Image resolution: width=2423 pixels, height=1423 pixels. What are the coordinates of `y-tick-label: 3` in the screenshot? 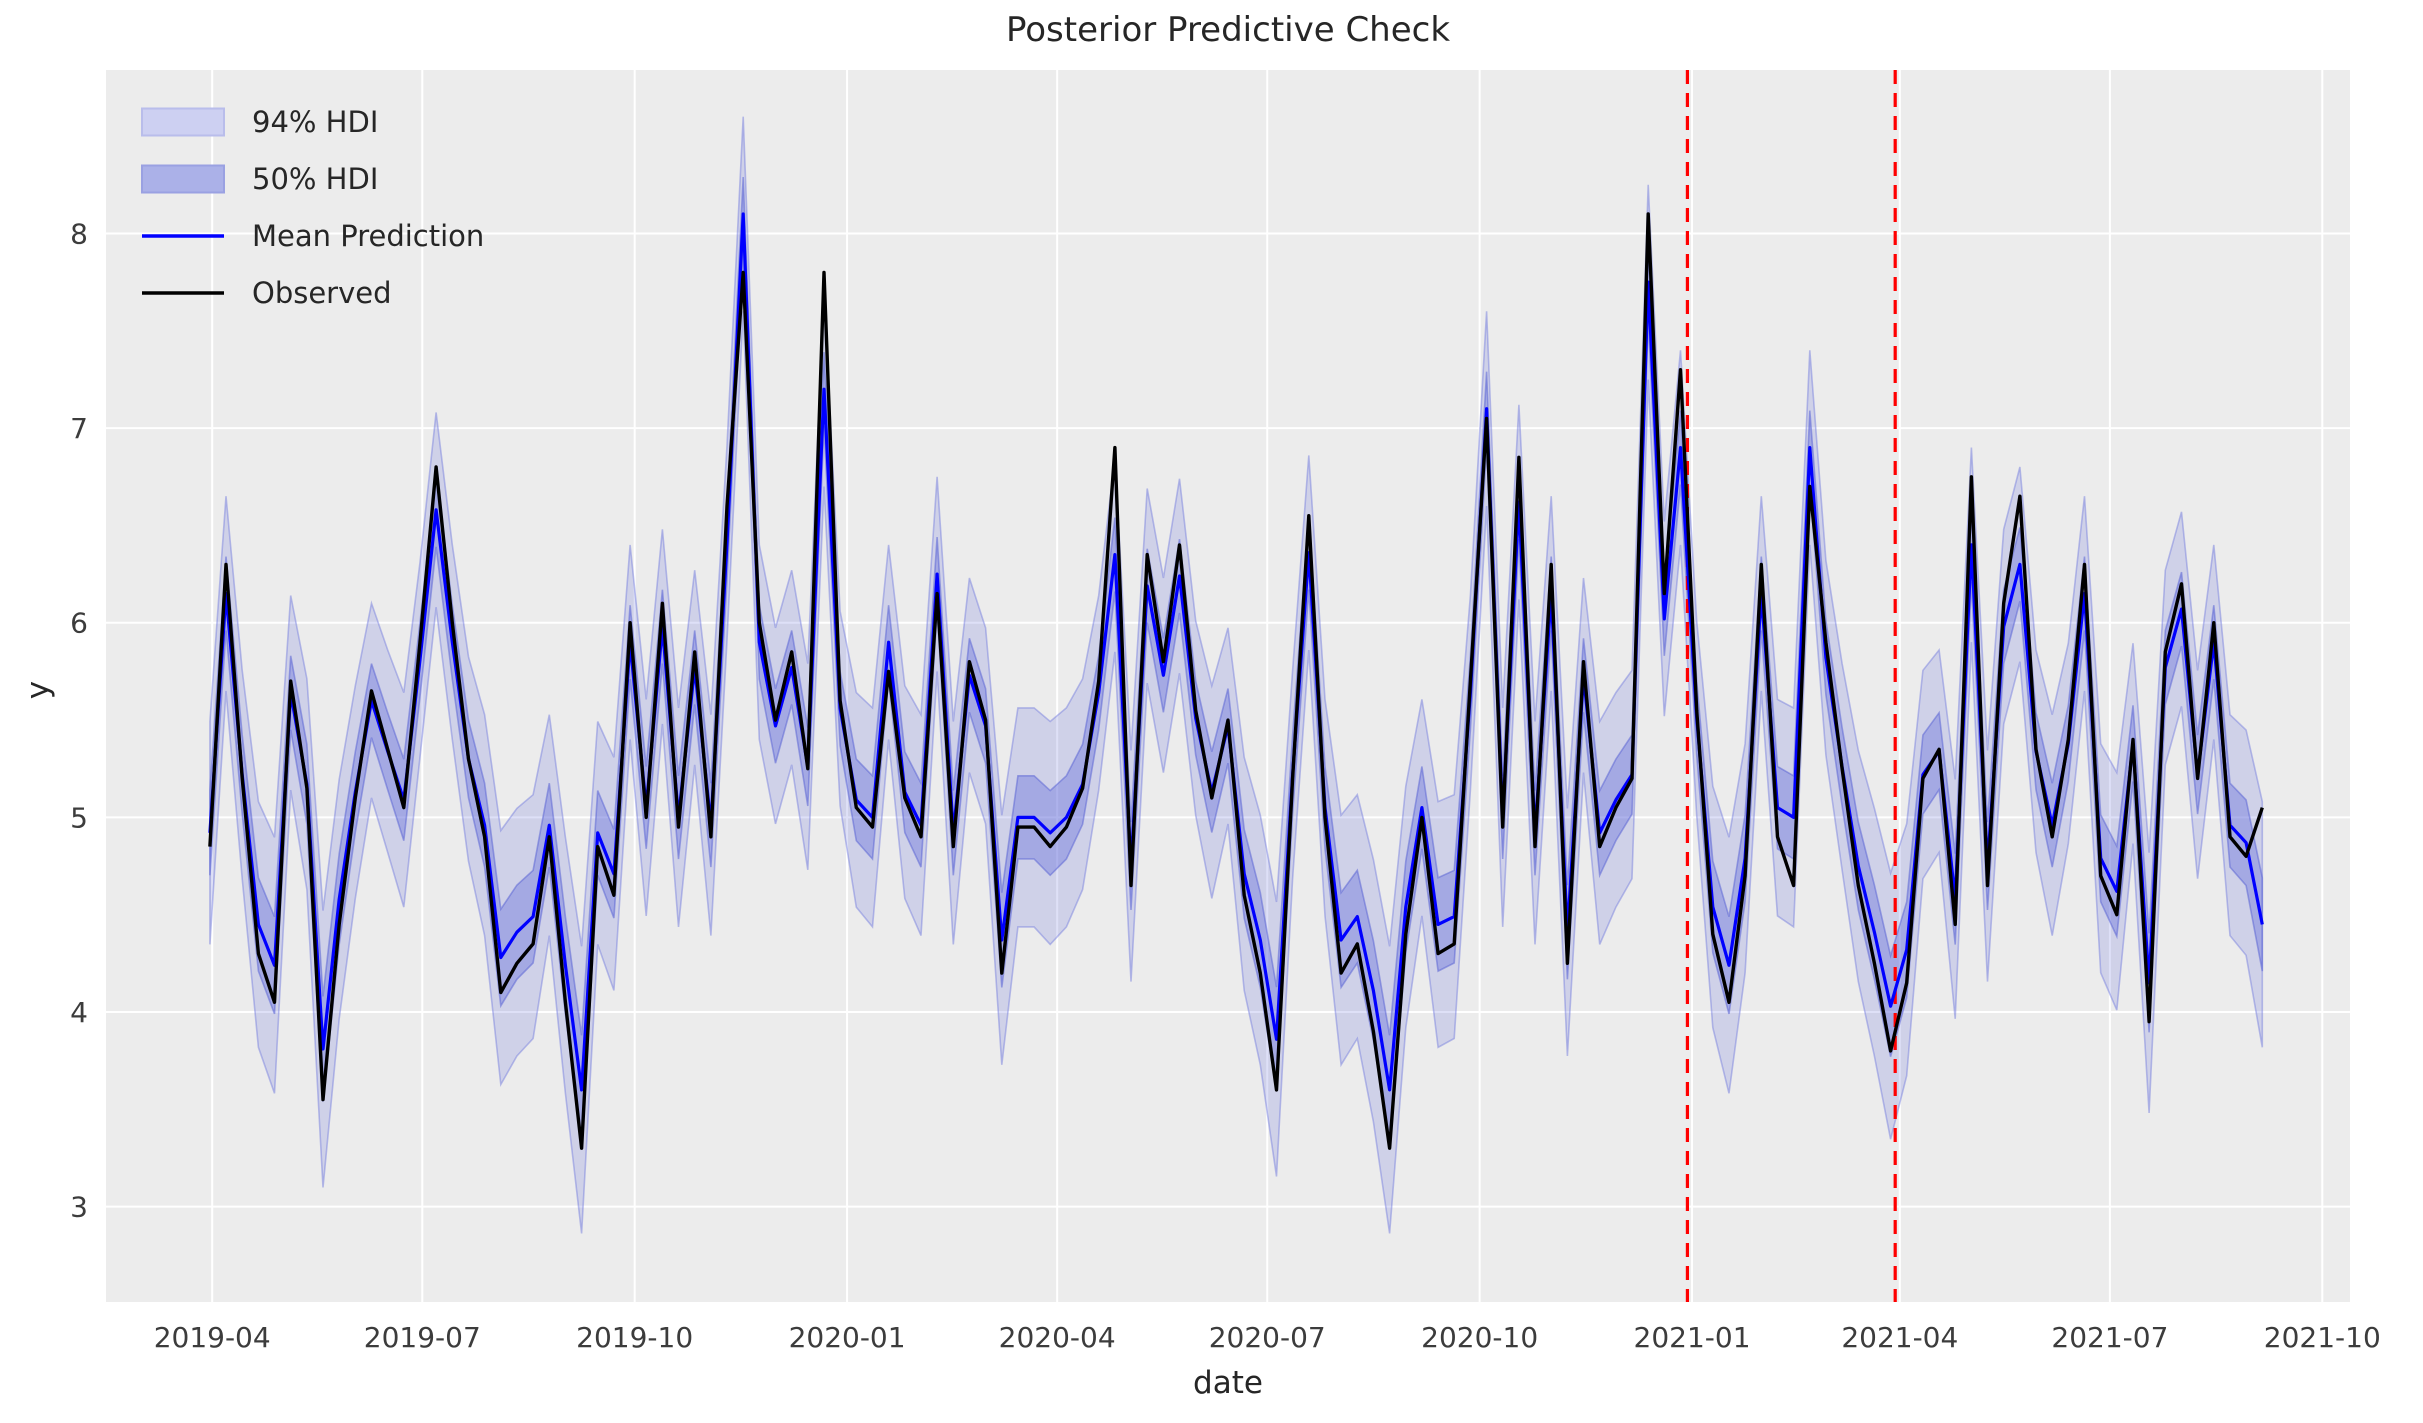 It's located at (79, 1207).